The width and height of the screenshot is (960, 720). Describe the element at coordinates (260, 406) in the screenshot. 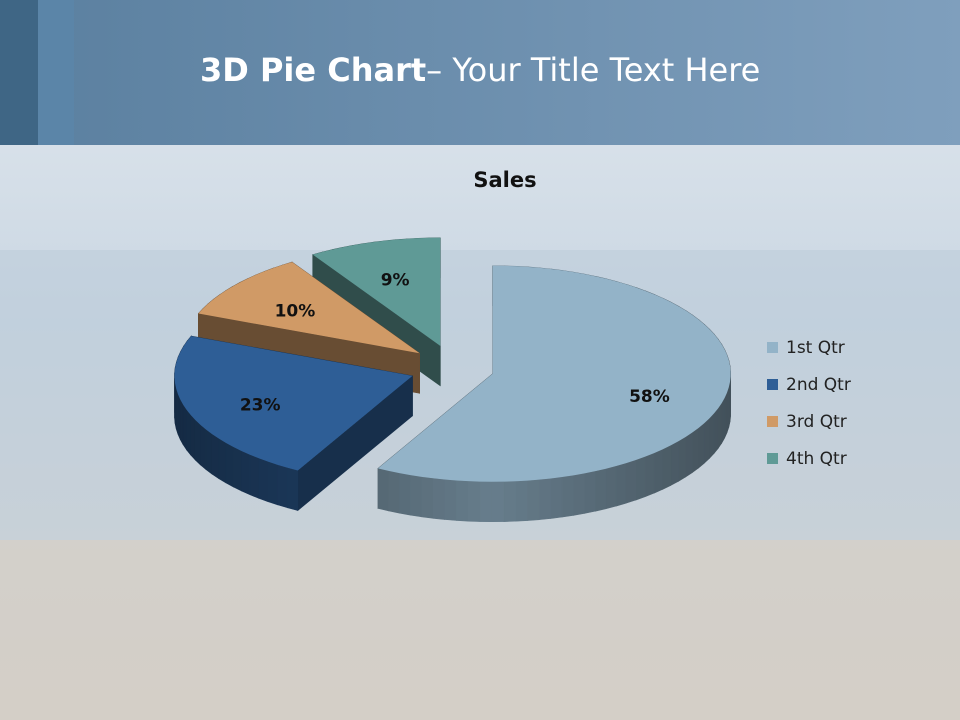

I see `data-label: 23%` at that location.